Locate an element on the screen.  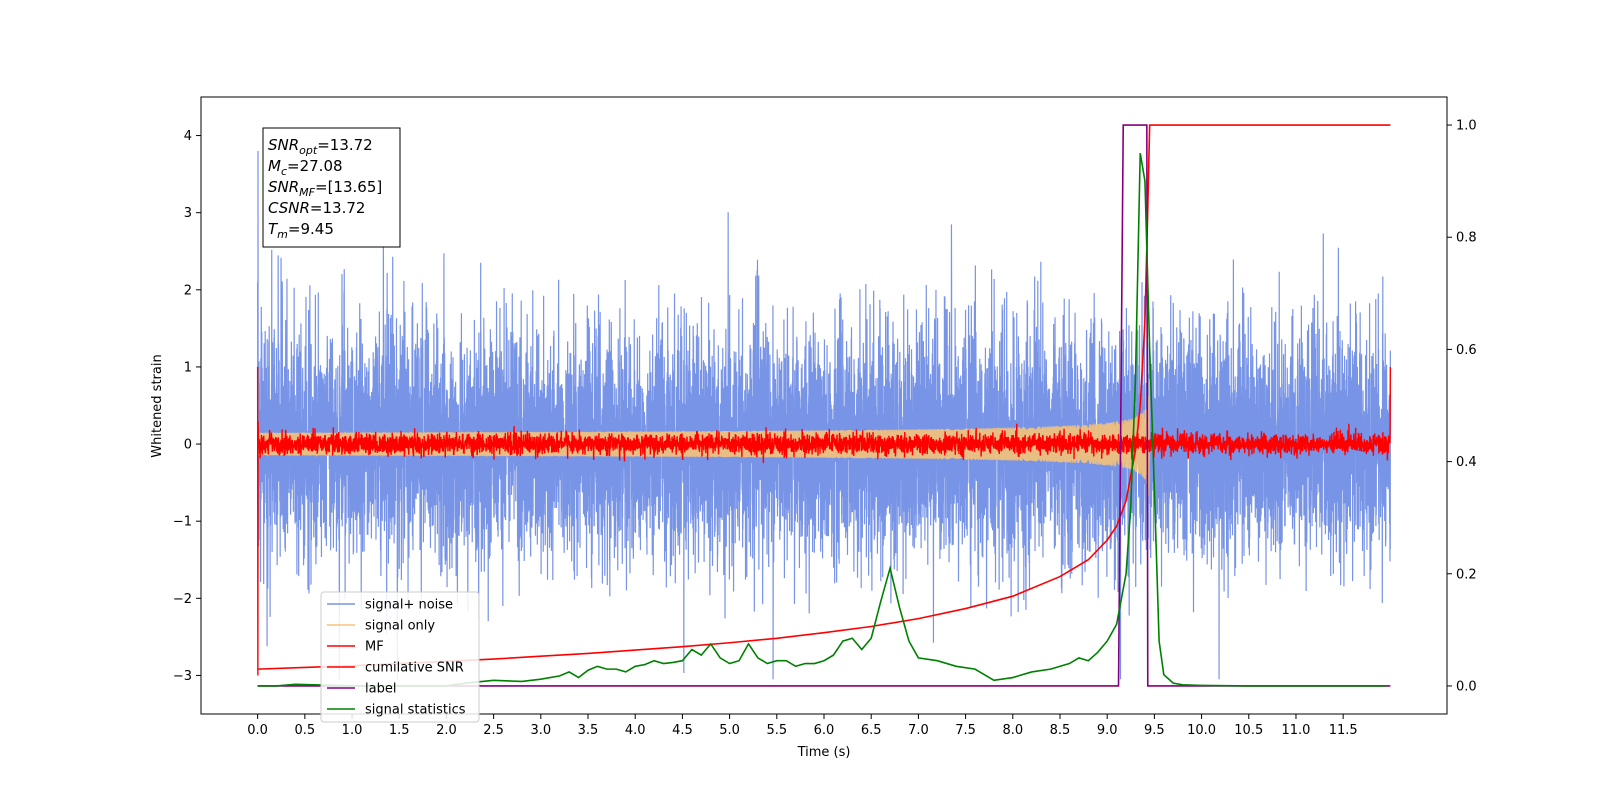
series-signal-only is located at coordinates (703, 437).